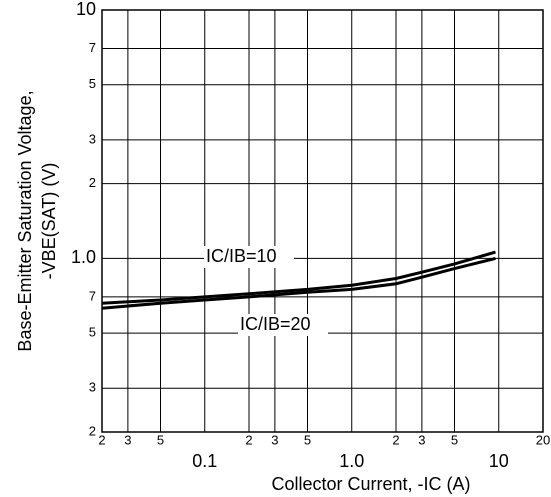  Describe the element at coordinates (204, 461) in the screenshot. I see `x-tick-label: 0.1` at that location.